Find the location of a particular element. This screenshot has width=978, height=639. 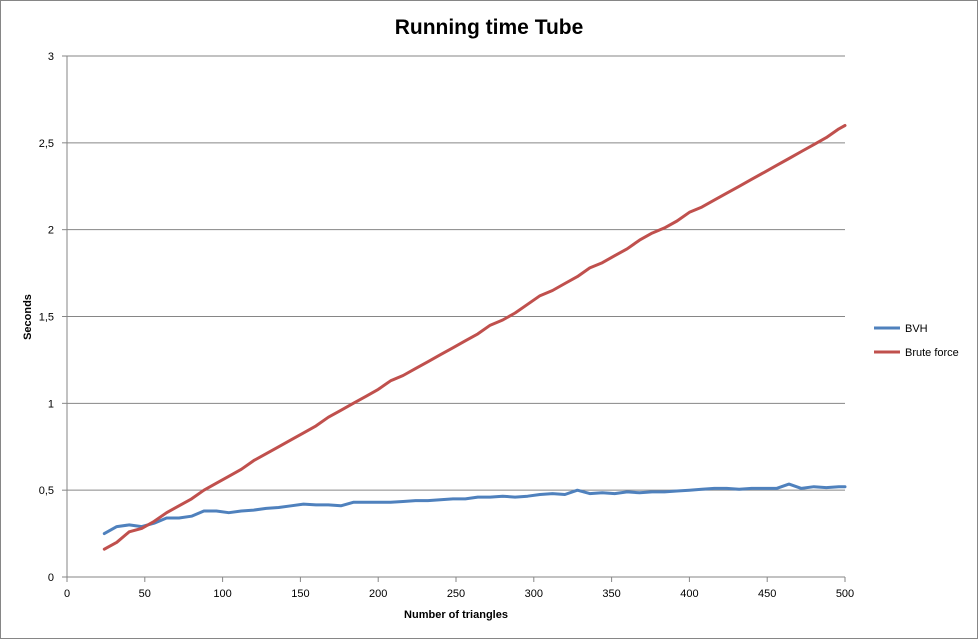

y-tick-label: 1 is located at coordinates (51, 404).